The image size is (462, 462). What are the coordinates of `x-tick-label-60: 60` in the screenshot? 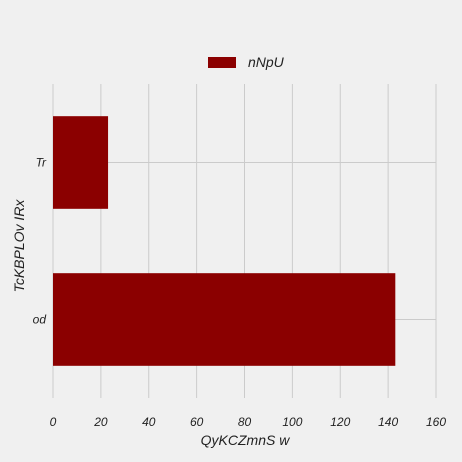 It's located at (197, 422).